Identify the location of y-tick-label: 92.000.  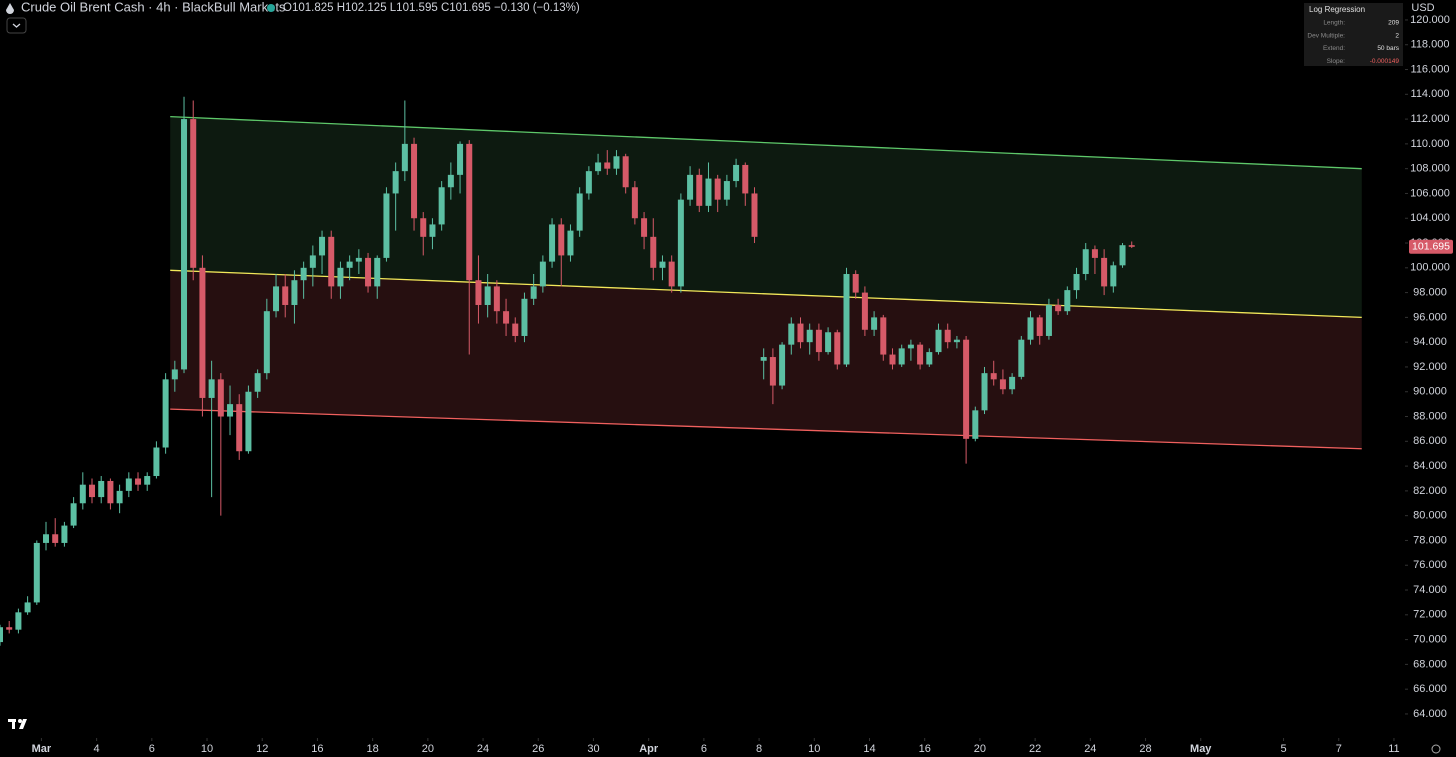
(1430, 367).